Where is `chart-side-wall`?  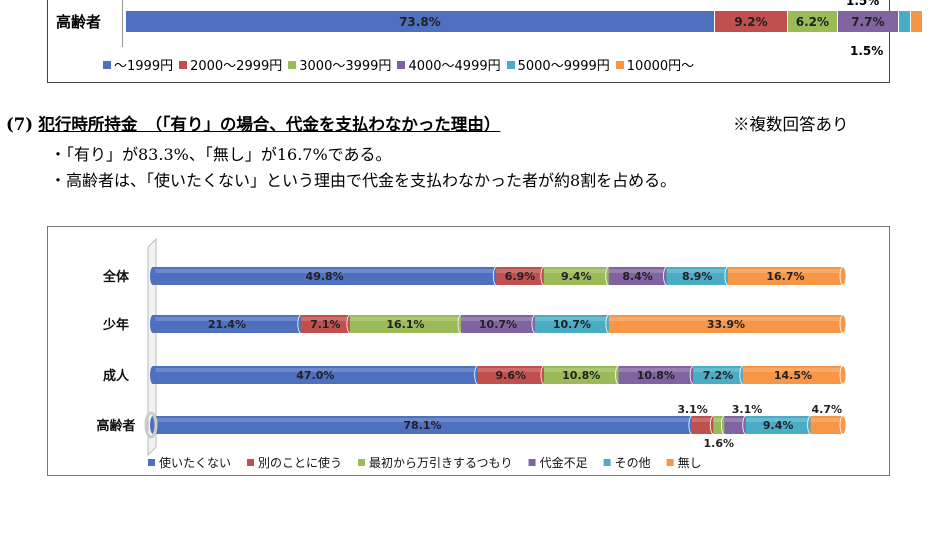
chart-side-wall is located at coordinates (152, 347).